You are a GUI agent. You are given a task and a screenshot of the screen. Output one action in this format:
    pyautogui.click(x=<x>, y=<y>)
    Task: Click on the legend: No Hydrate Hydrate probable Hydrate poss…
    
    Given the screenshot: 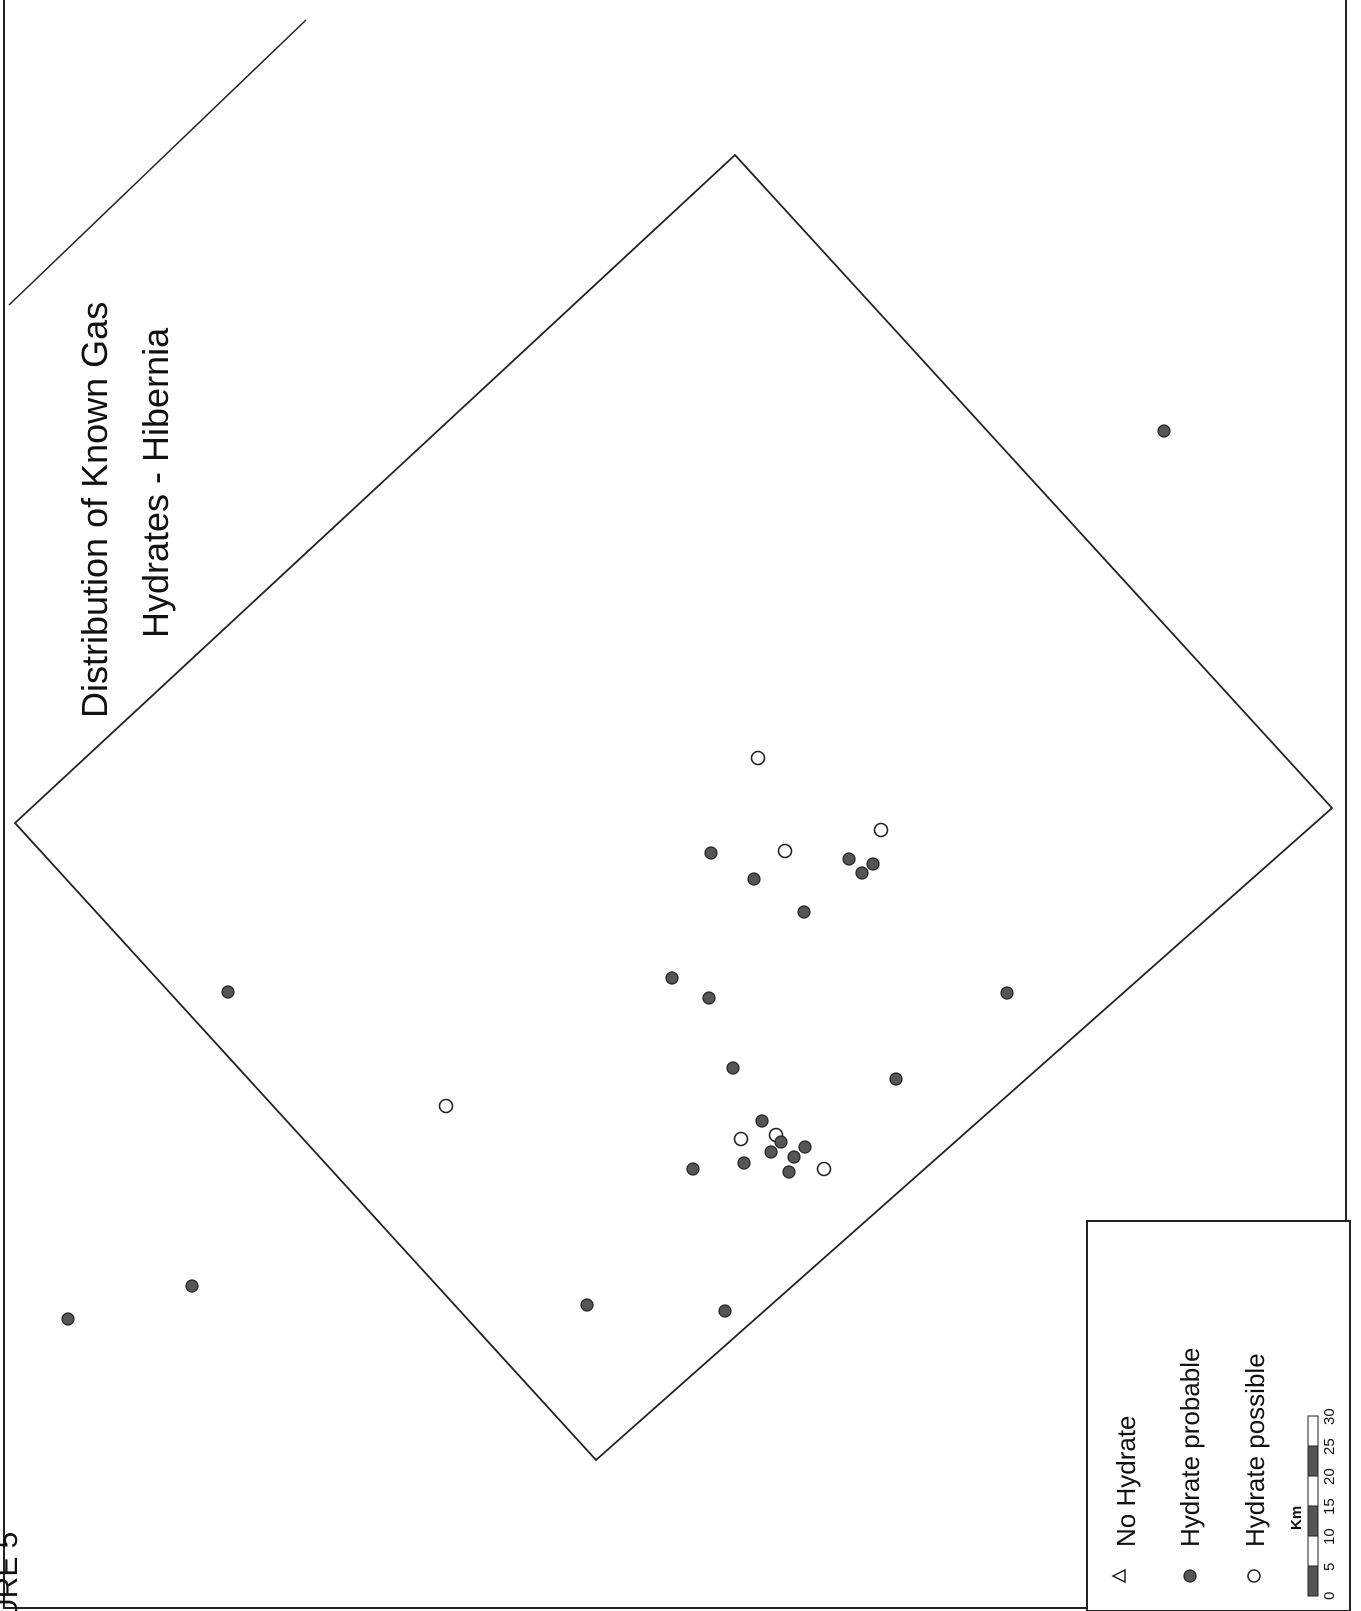 What is the action you would take?
    pyautogui.click(x=1218, y=1415)
    